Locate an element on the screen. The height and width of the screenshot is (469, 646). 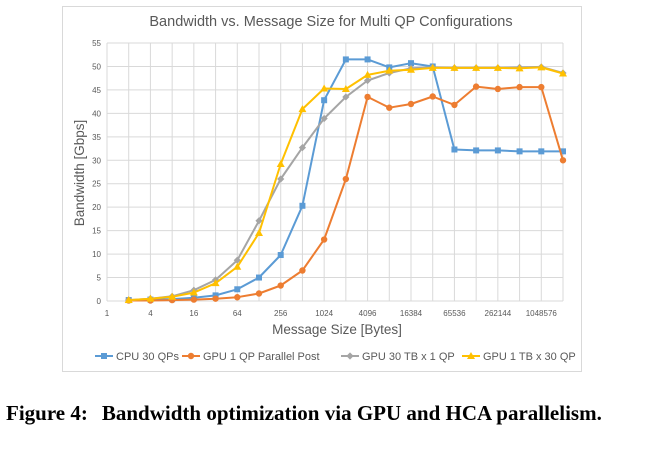
y-tick-label: 55 is located at coordinates (96, 43).